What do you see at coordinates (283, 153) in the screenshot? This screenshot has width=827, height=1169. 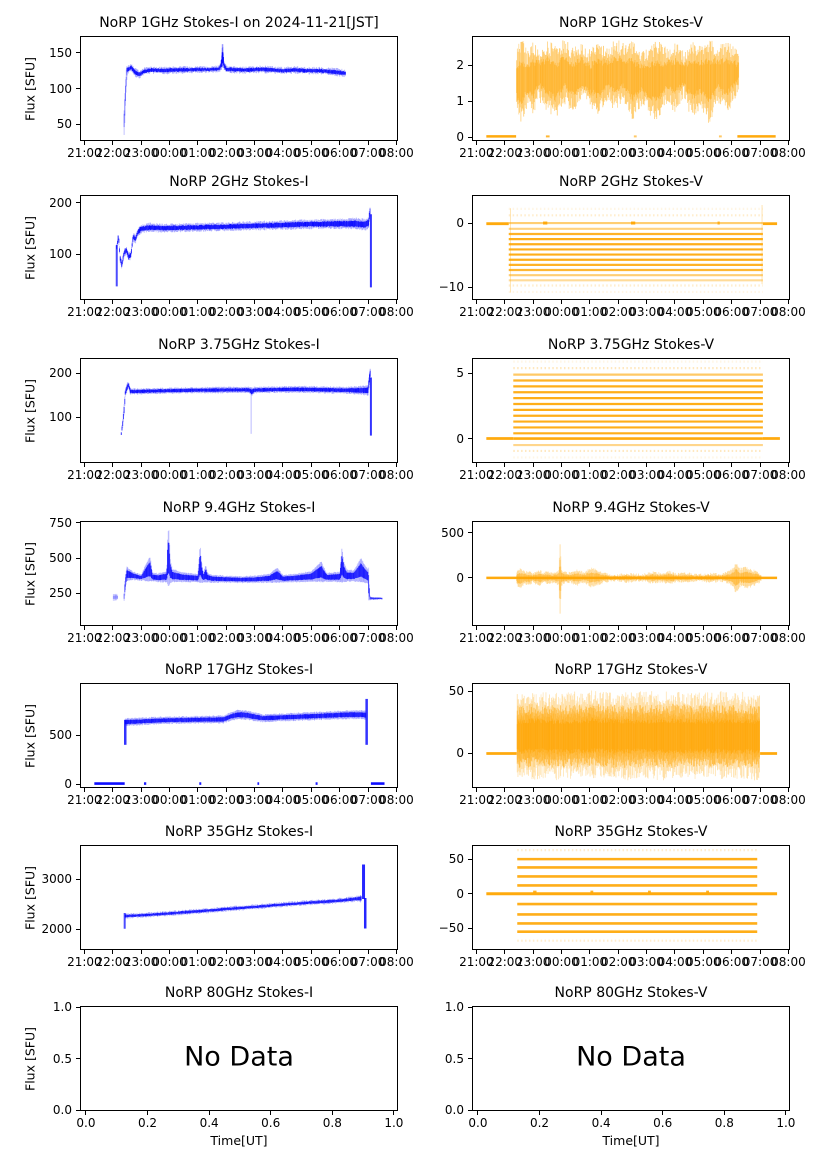 I see `xtick-label-1ghz-i-7: 04:00` at bounding box center [283, 153].